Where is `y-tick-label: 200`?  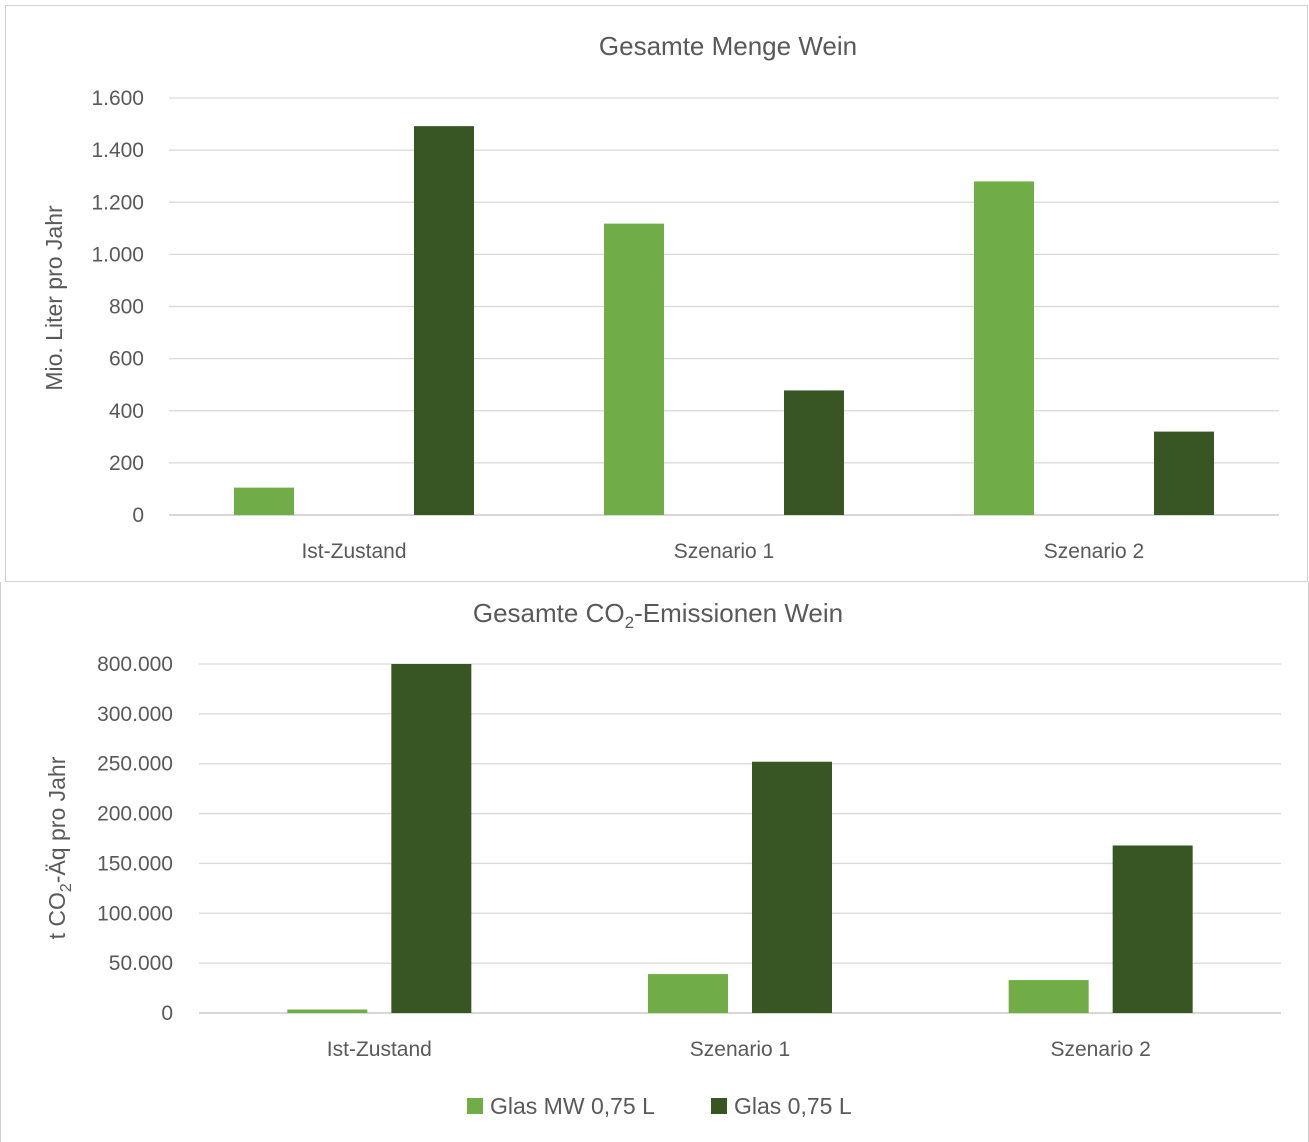 y-tick-label: 200 is located at coordinates (126, 463).